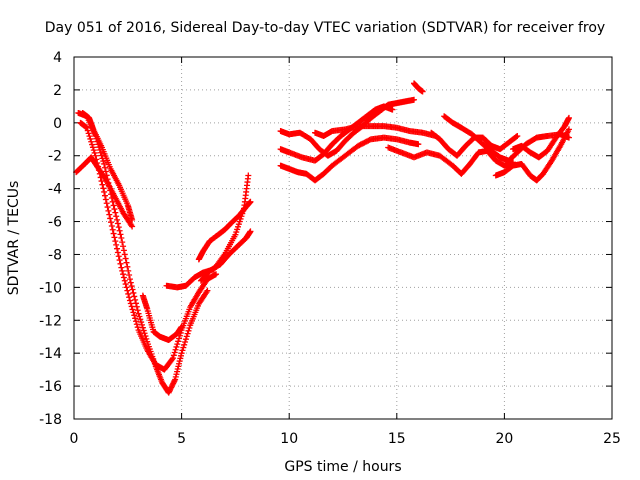  I want to click on series-arc7, so click(224, 230).